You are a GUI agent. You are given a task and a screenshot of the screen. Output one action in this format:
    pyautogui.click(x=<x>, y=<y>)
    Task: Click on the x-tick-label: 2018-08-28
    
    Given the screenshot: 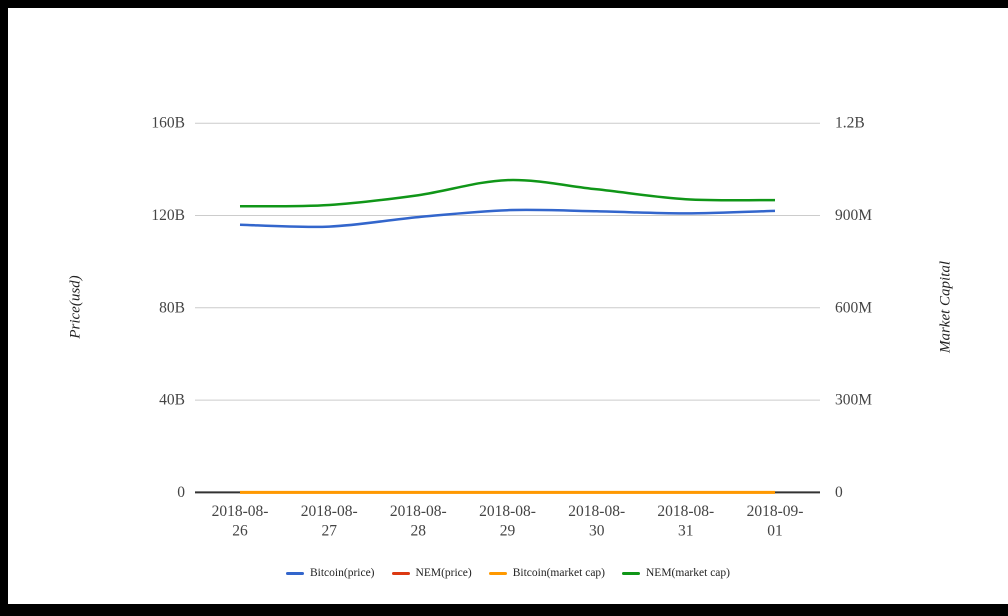 What is the action you would take?
    pyautogui.click(x=418, y=521)
    